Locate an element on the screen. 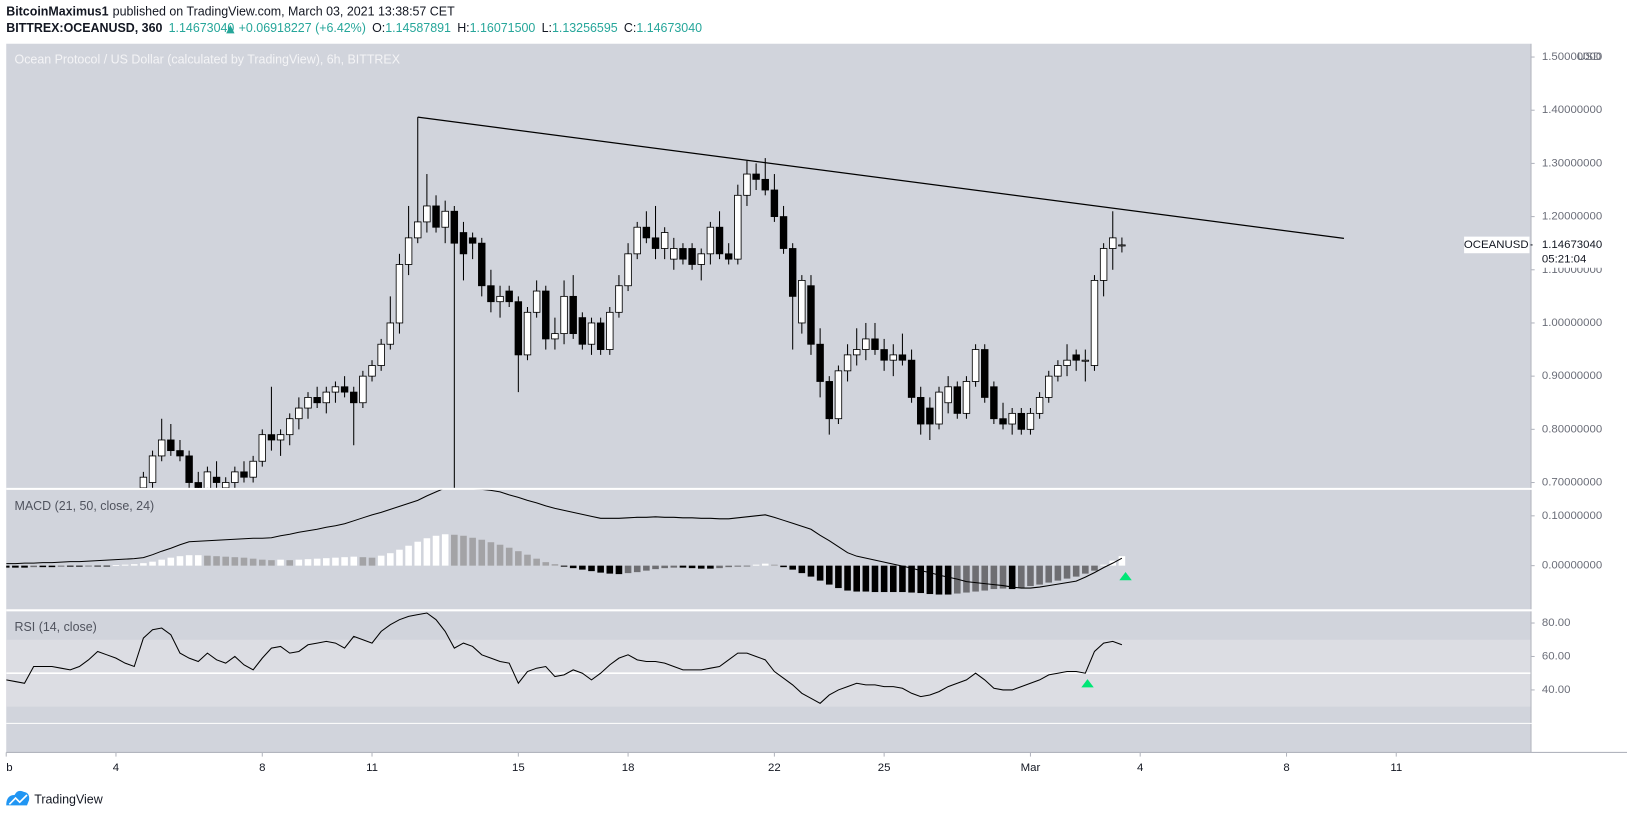  o-value: 1.14587891 is located at coordinates (418, 28).